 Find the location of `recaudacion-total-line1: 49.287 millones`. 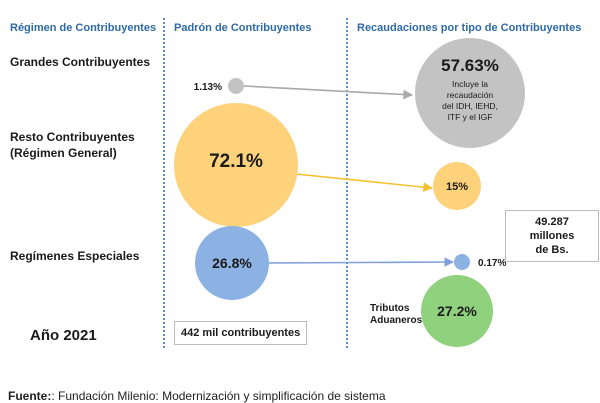

recaudacion-total-line1: 49.287 millones is located at coordinates (552, 229).